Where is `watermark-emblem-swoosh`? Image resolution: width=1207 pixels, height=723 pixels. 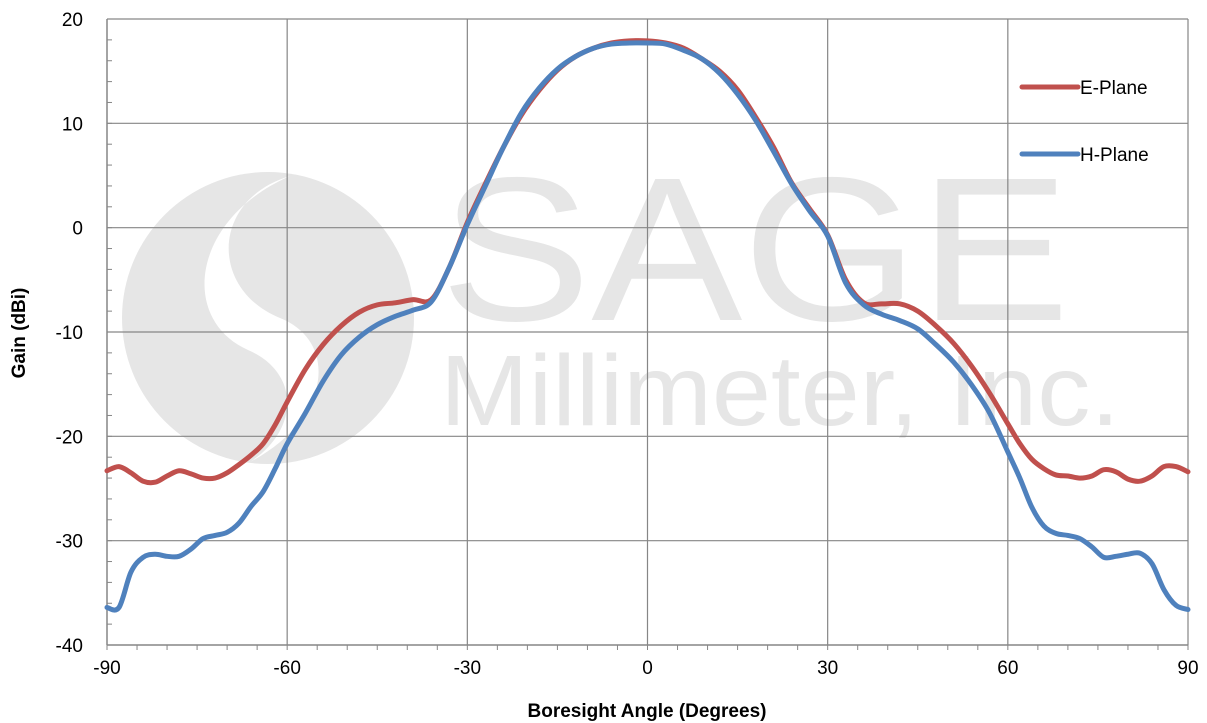 watermark-emblem-swoosh is located at coordinates (261, 319).